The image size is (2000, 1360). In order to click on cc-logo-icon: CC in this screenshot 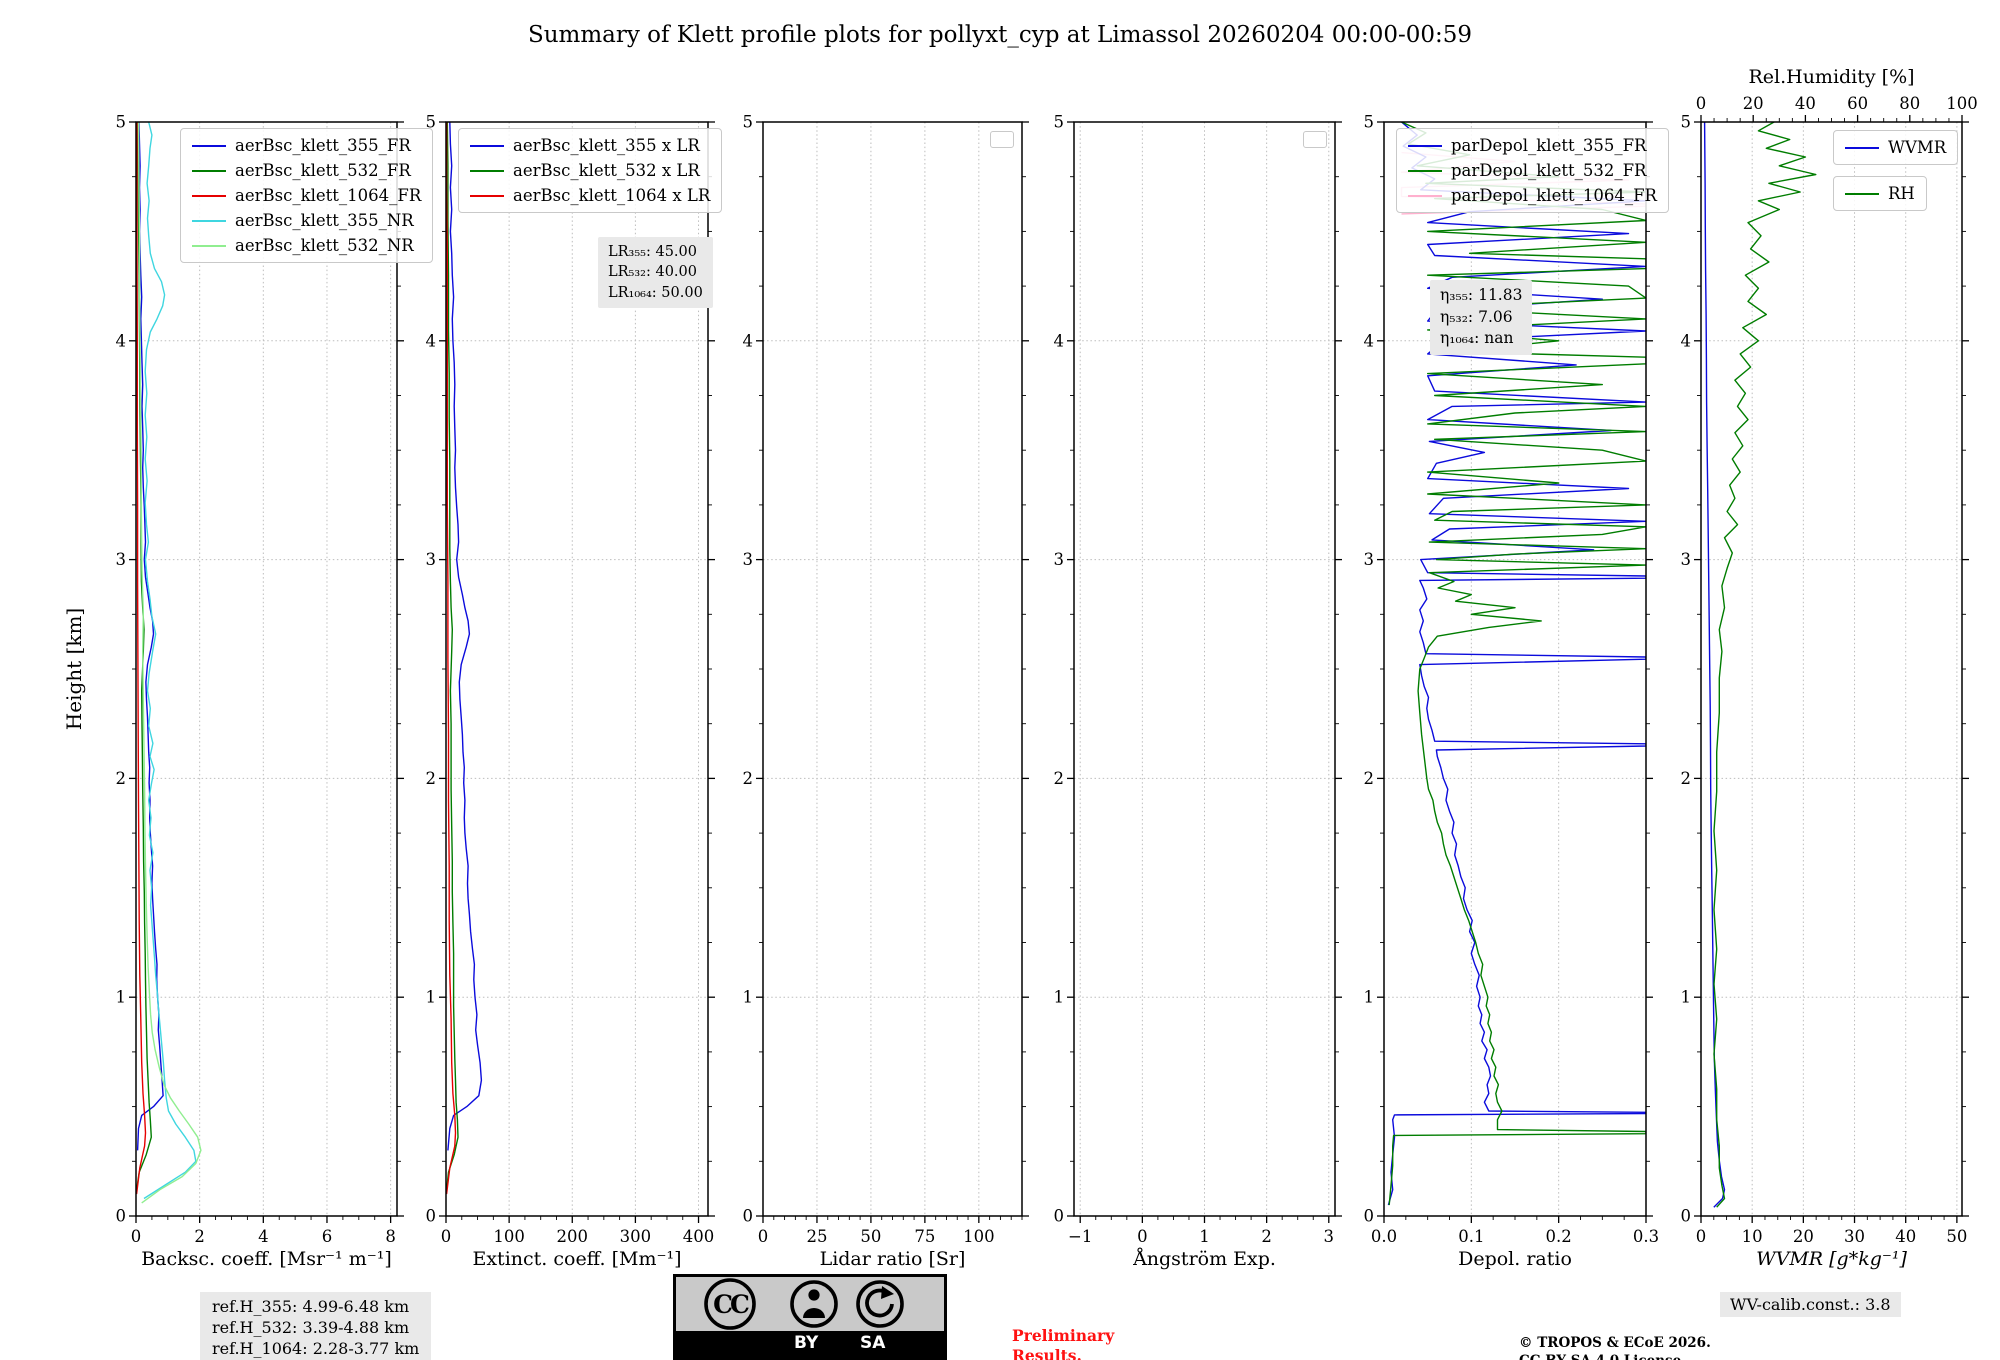, I will do `click(730, 1304)`.